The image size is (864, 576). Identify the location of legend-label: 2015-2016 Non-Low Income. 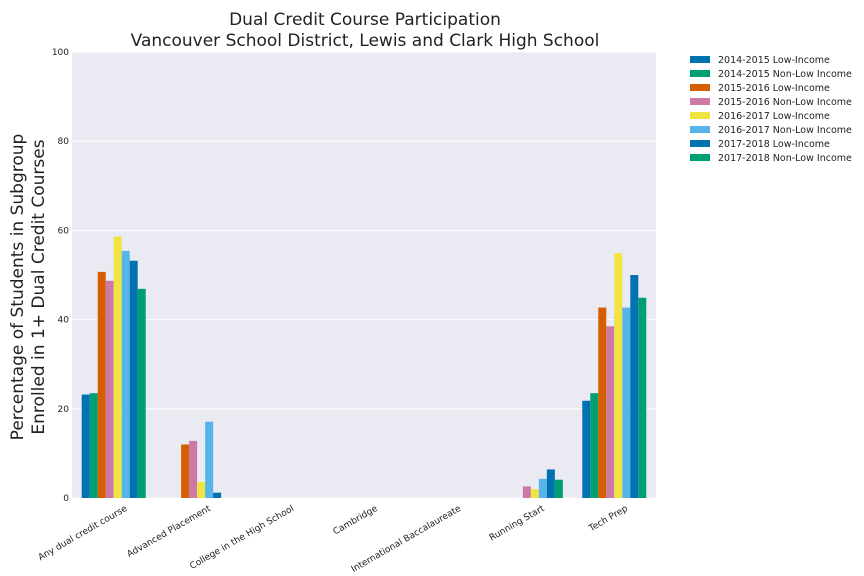
(785, 102).